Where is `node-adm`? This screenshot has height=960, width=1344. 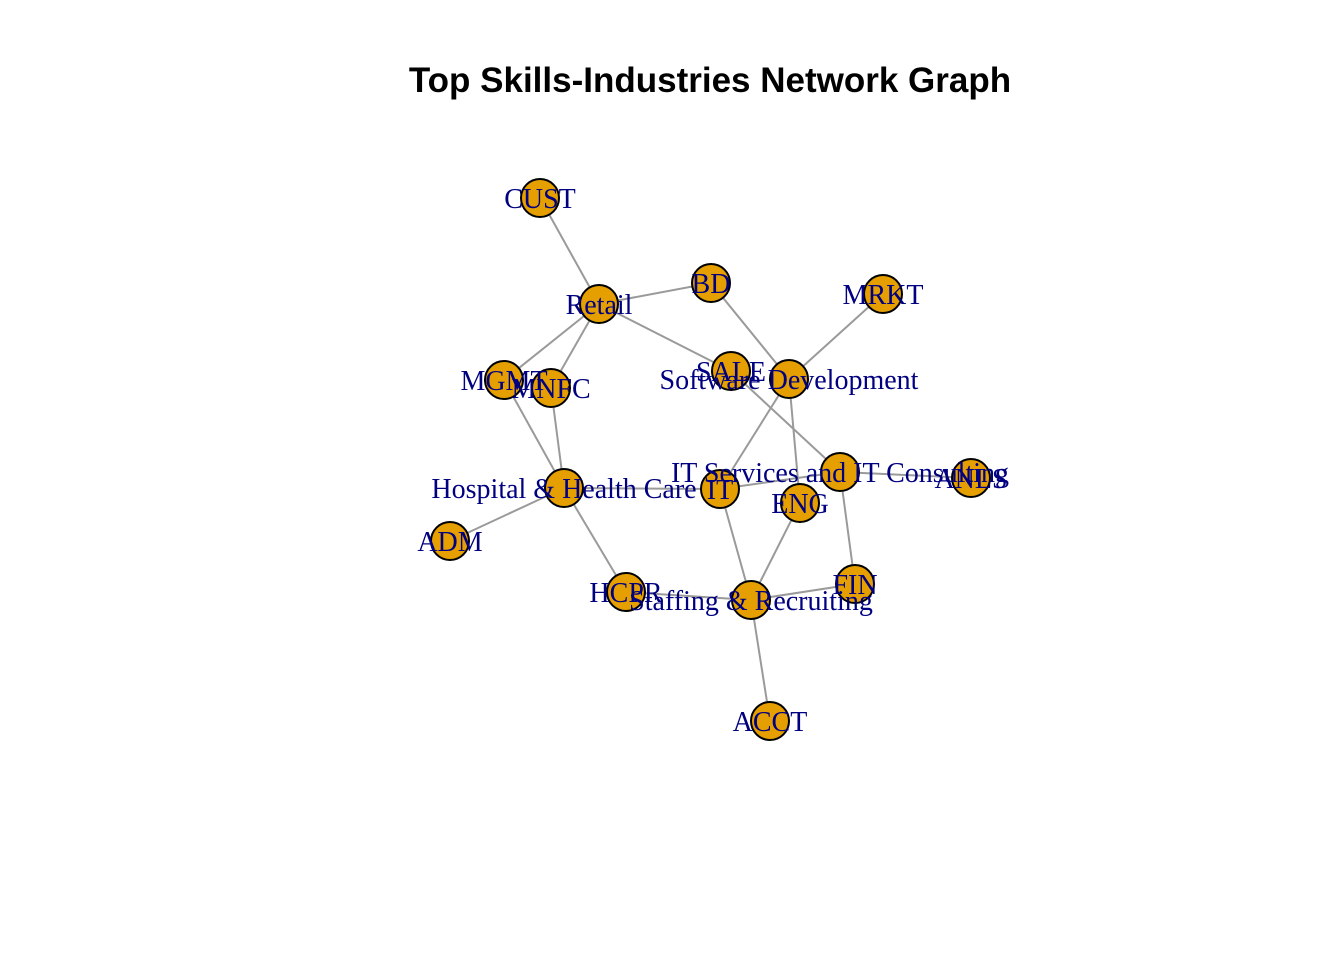 node-adm is located at coordinates (450, 541).